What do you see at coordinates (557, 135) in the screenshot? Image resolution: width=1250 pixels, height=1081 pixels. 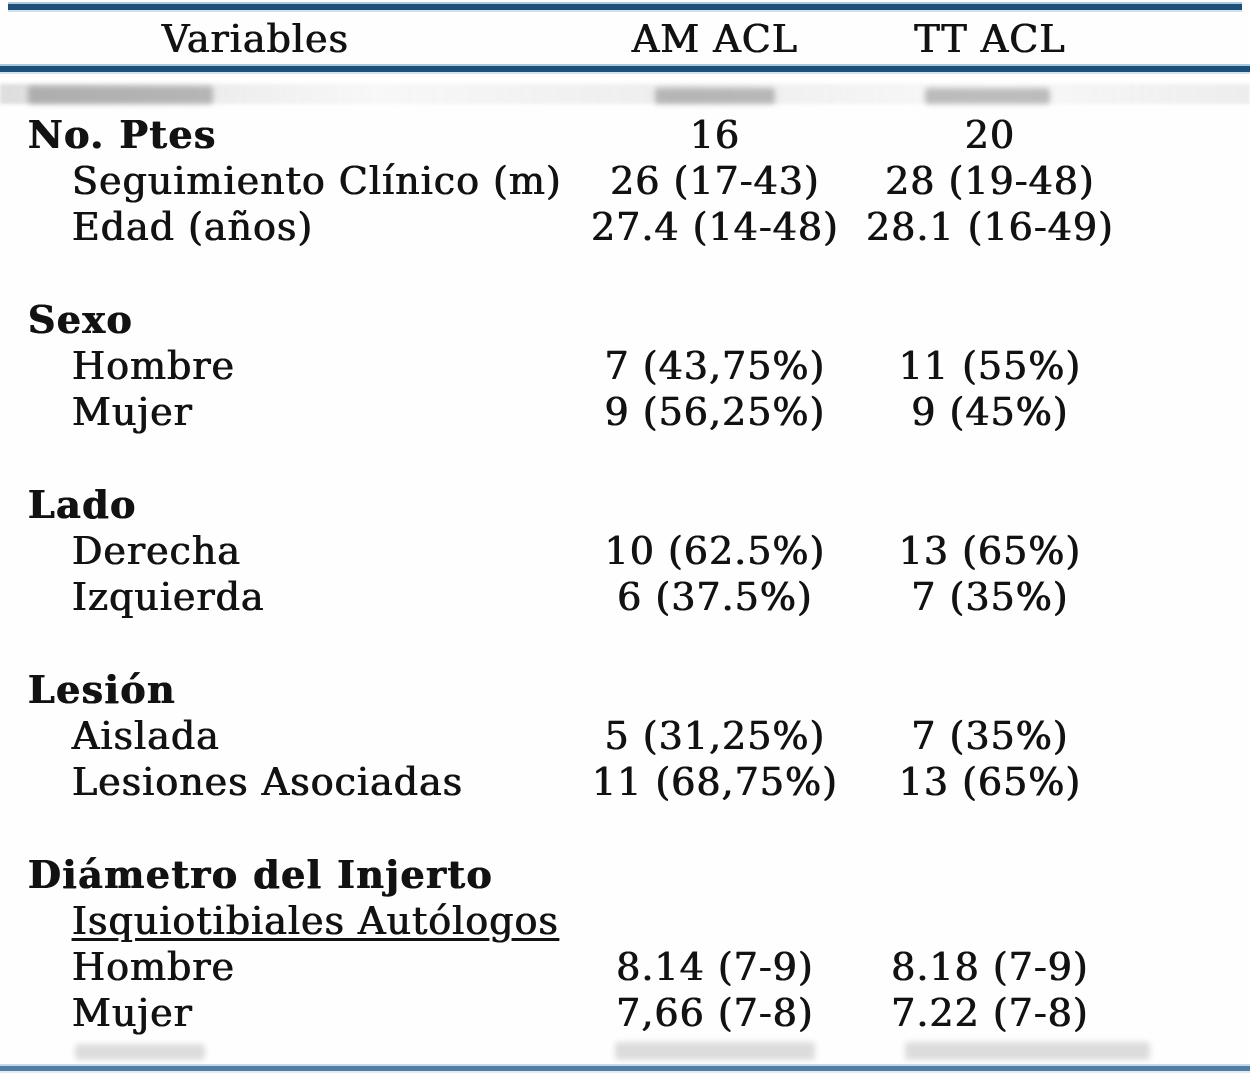 I see `section-header-row: No. Ptes 16 20` at bounding box center [557, 135].